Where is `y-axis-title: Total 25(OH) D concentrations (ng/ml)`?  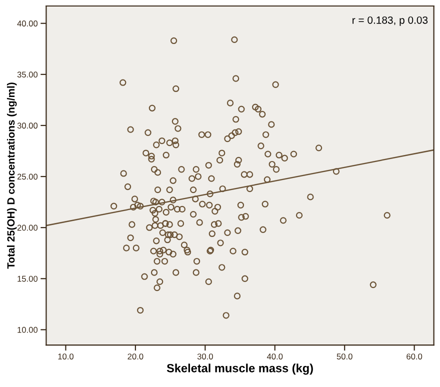
y-axis-title: Total 25(OH) D concentrations (ng/ml) is located at coordinates (11, 175).